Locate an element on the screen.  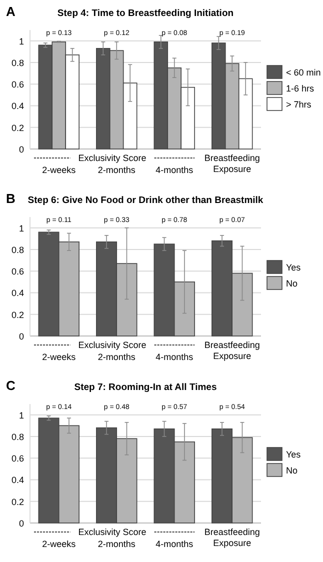
legend-label: 1-6 hrs is located at coordinates (300, 89).